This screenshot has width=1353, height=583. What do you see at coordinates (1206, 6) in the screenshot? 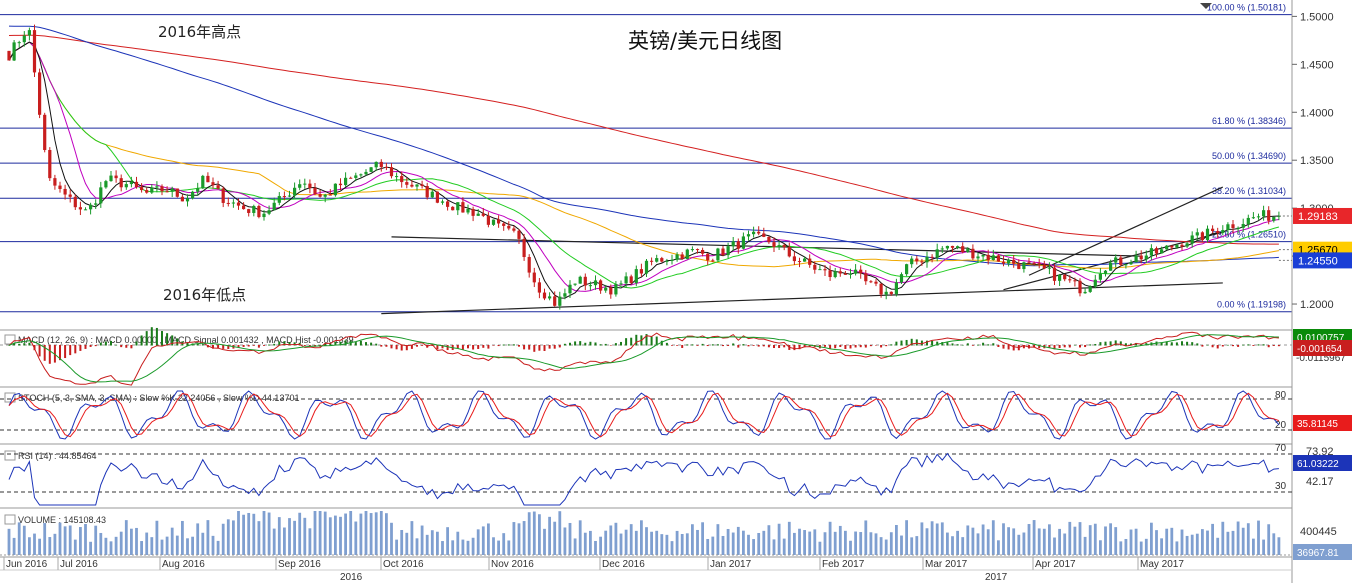
I see `scroll-marker-icon` at bounding box center [1206, 6].